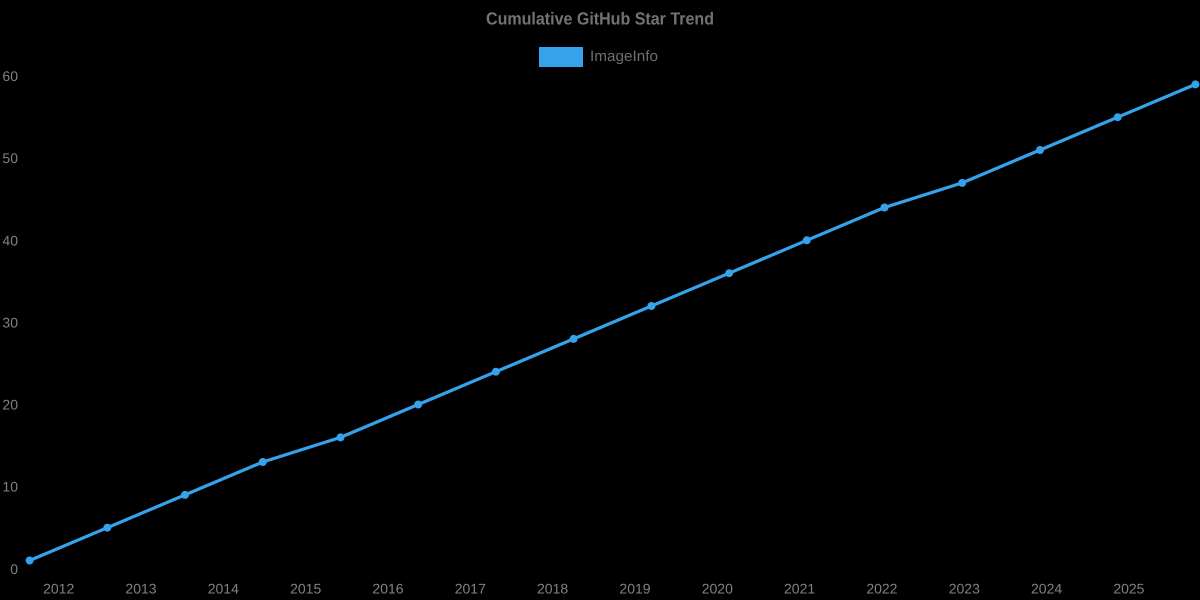 The height and width of the screenshot is (600, 1200). What do you see at coordinates (881, 589) in the screenshot?
I see `svg-text: 2022` at bounding box center [881, 589].